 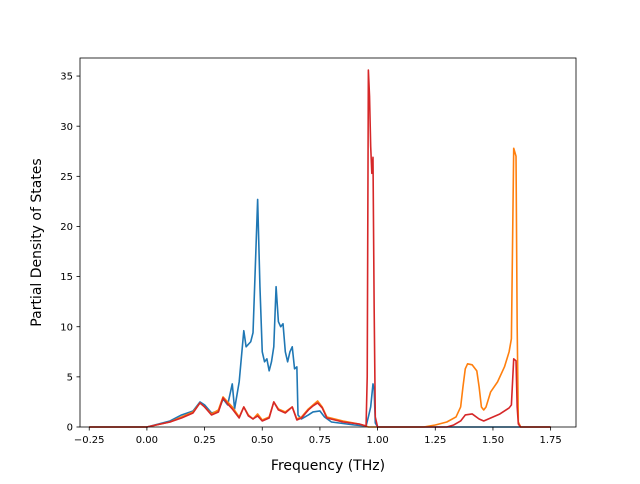 What do you see at coordinates (70, 428) in the screenshot?
I see `y-tick-label: 0` at bounding box center [70, 428].